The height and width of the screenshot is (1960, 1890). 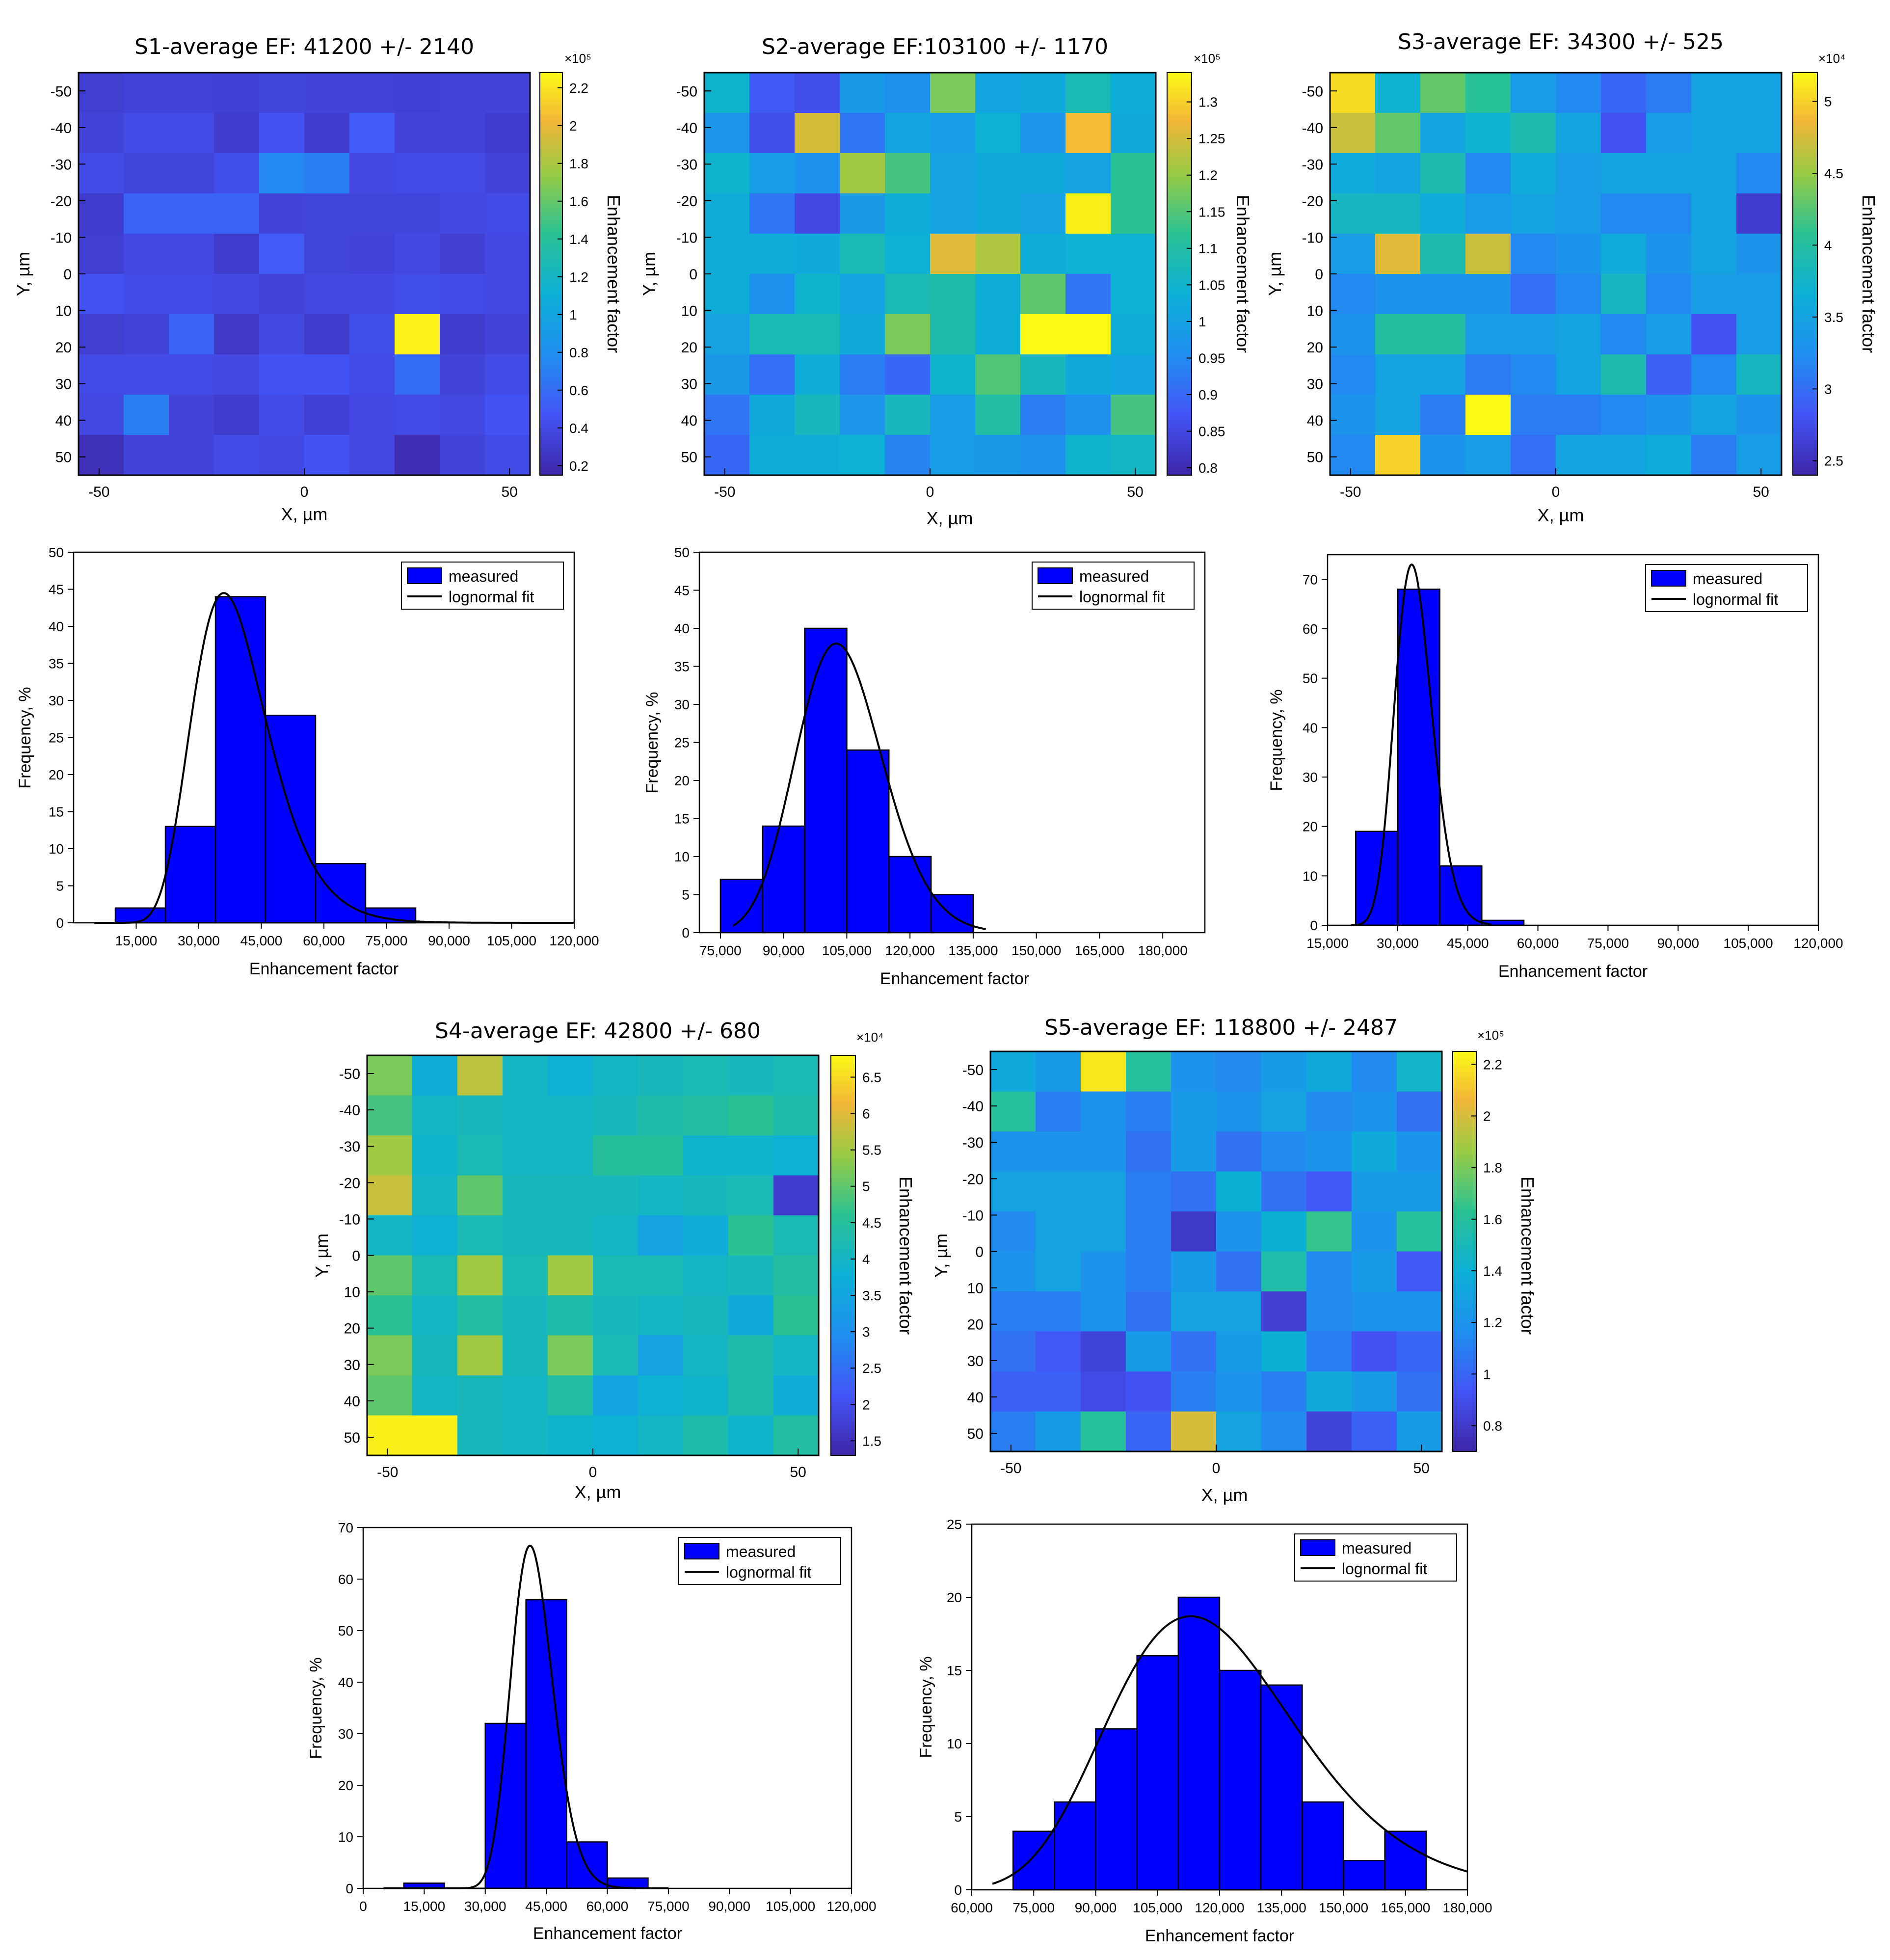 I want to click on y-tick-label: -40, so click(x=349, y=1110).